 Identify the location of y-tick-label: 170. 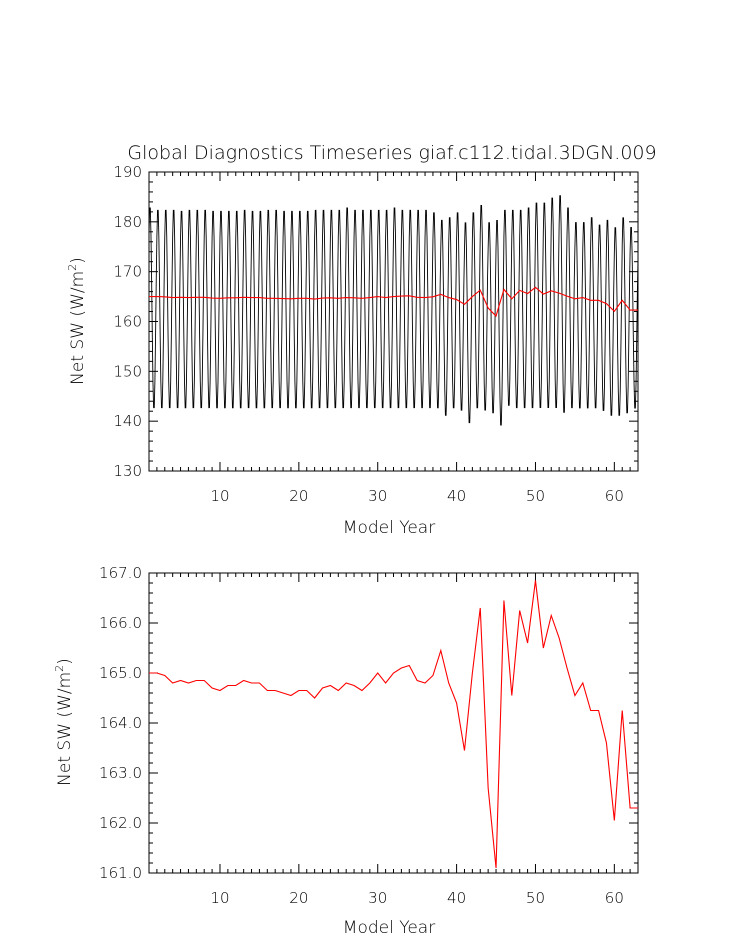
(127, 272).